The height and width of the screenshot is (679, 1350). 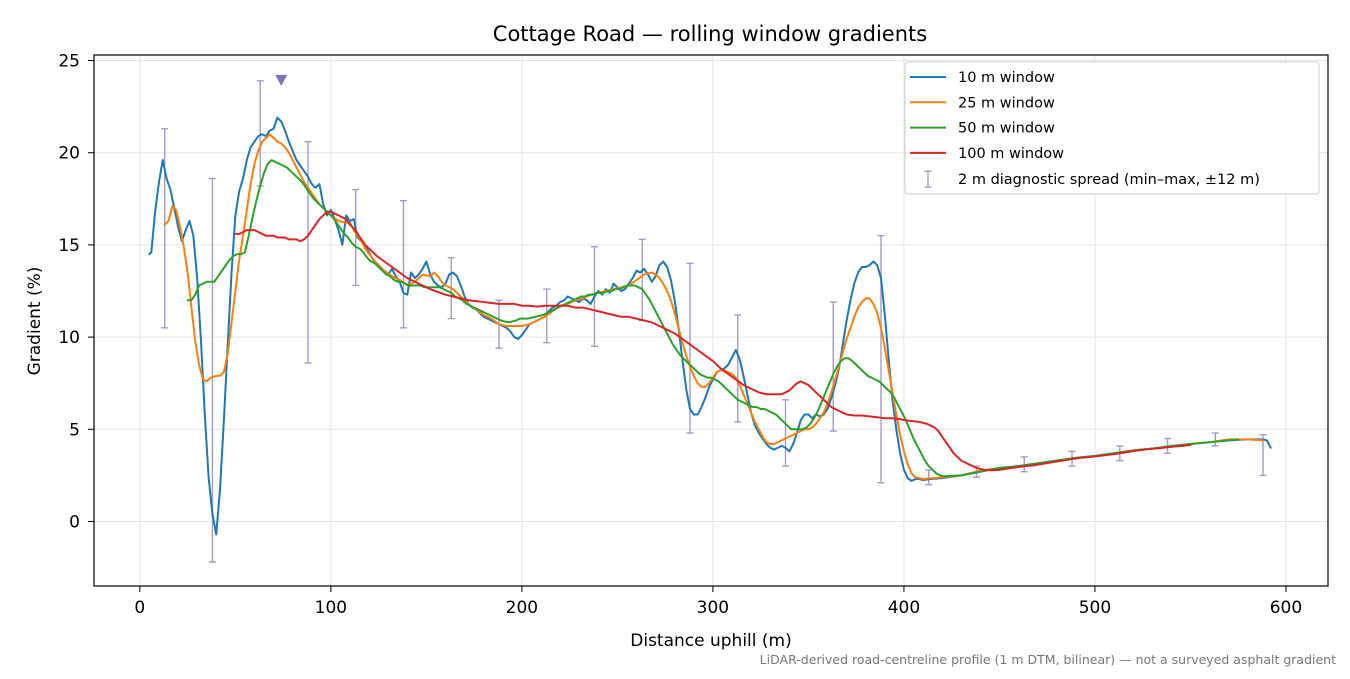 What do you see at coordinates (904, 608) in the screenshot?
I see `x-tick-label: 400` at bounding box center [904, 608].